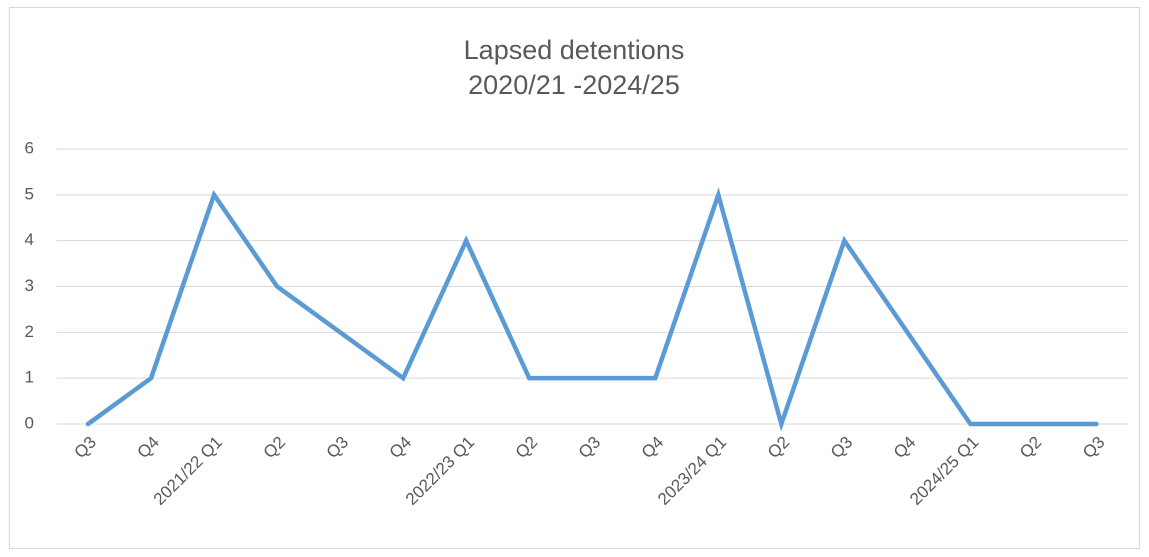 This screenshot has width=1149, height=557. Describe the element at coordinates (29, 193) in the screenshot. I see `y-tick-label: 5` at that location.